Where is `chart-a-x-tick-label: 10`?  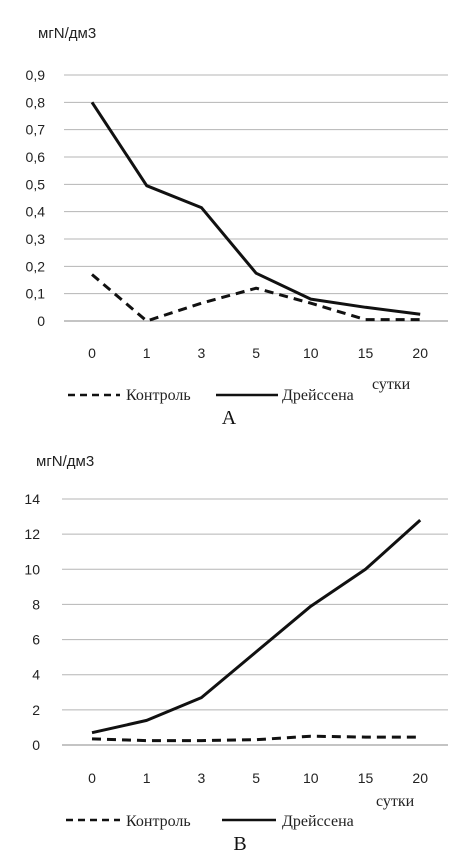 chart-a-x-tick-label: 10 is located at coordinates (311, 353).